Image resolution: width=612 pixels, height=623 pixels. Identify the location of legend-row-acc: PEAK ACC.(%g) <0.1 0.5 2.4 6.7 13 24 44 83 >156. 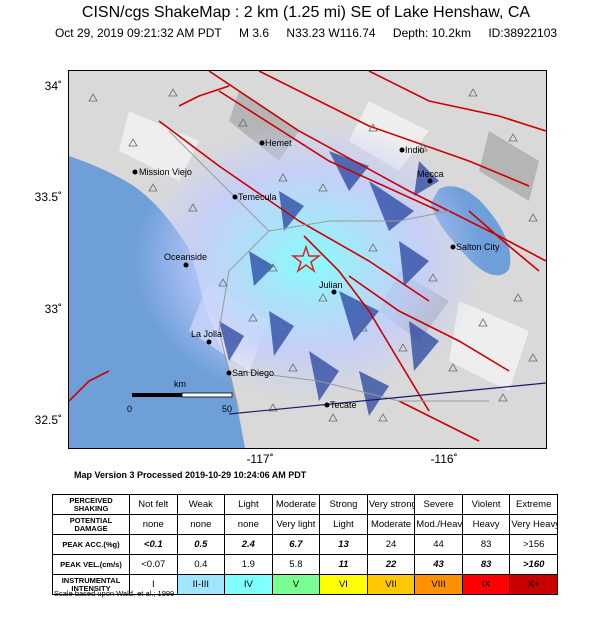
(305, 544).